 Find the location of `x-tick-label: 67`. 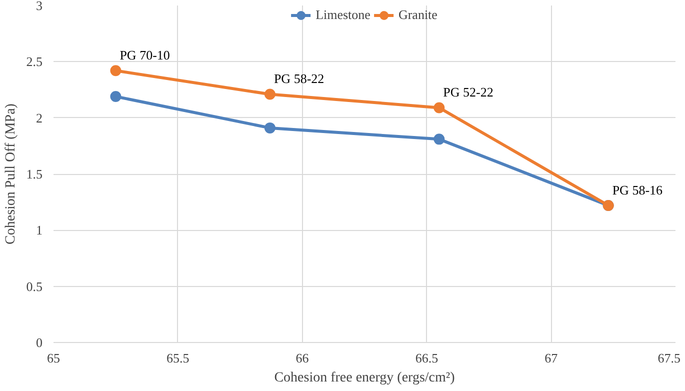

x-tick-label: 67 is located at coordinates (551, 358).